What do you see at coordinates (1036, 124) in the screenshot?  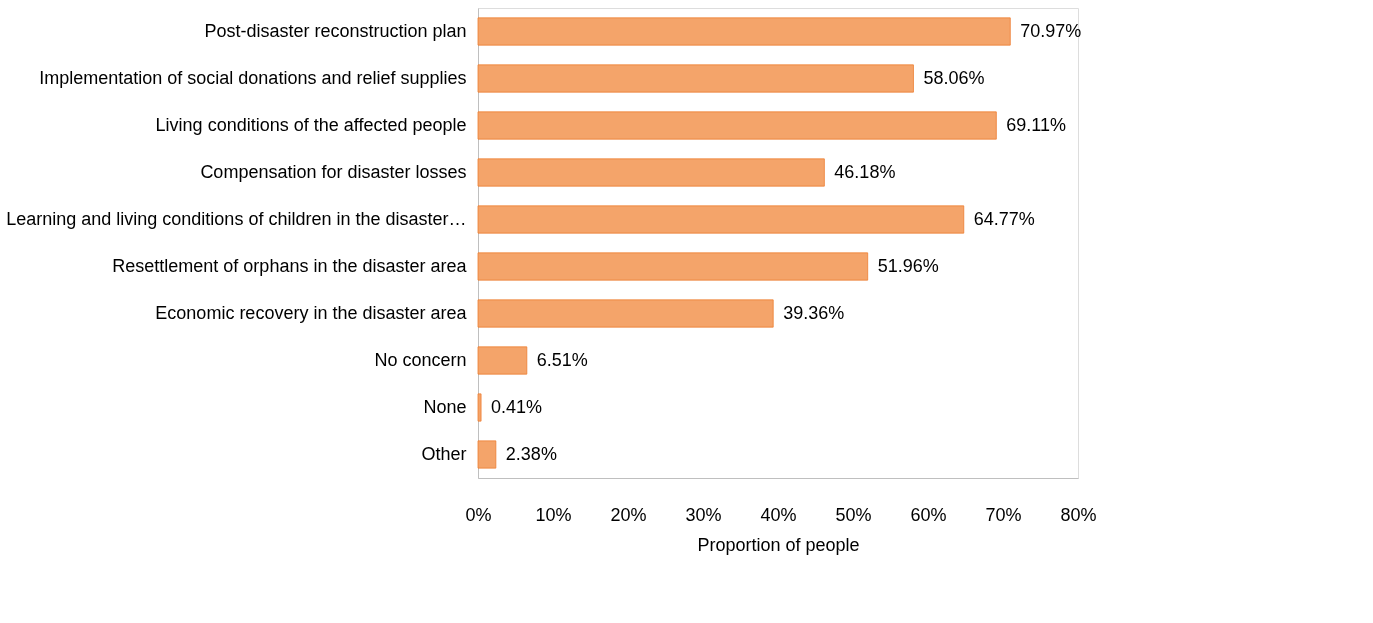 I see `data-label: 69.11%` at bounding box center [1036, 124].